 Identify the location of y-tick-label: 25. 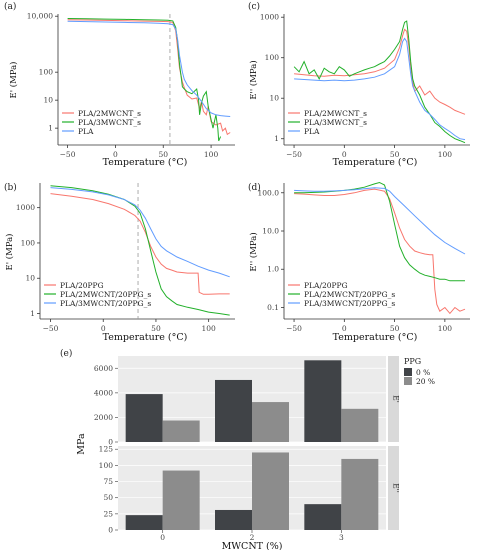
(108, 513).